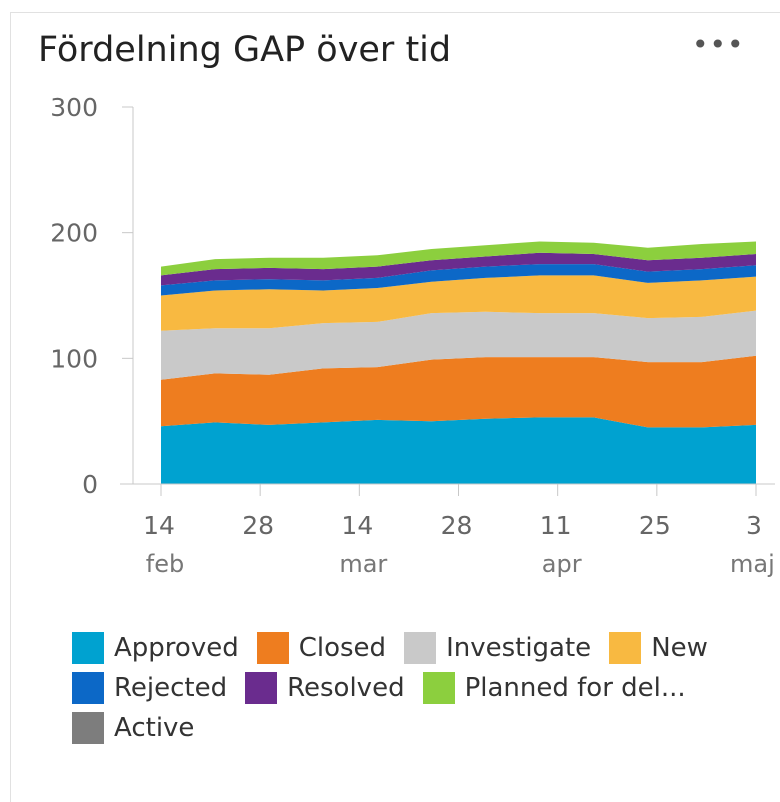 Image resolution: width=780 pixels, height=802 pixels. I want to click on y-tick-label: 200, so click(74, 233).